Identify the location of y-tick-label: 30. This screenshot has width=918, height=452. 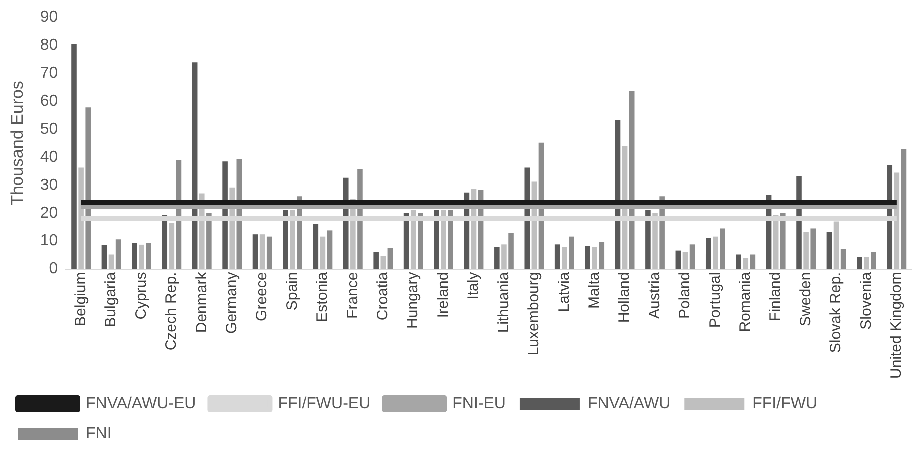
(49, 185).